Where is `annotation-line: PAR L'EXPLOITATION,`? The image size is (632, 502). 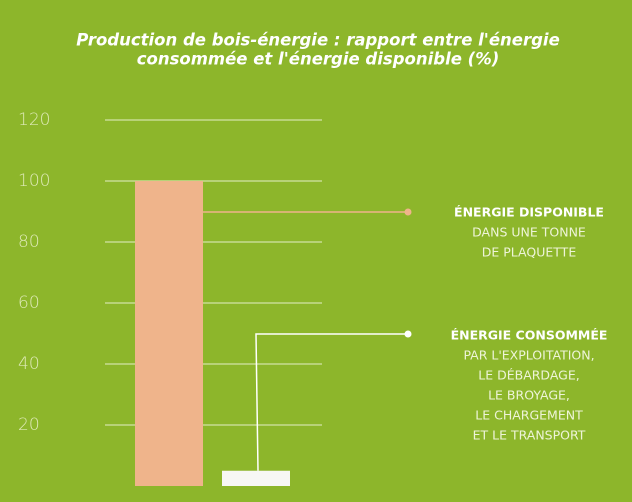 annotation-line: PAR L'EXPLOITATION, is located at coordinates (528, 355).